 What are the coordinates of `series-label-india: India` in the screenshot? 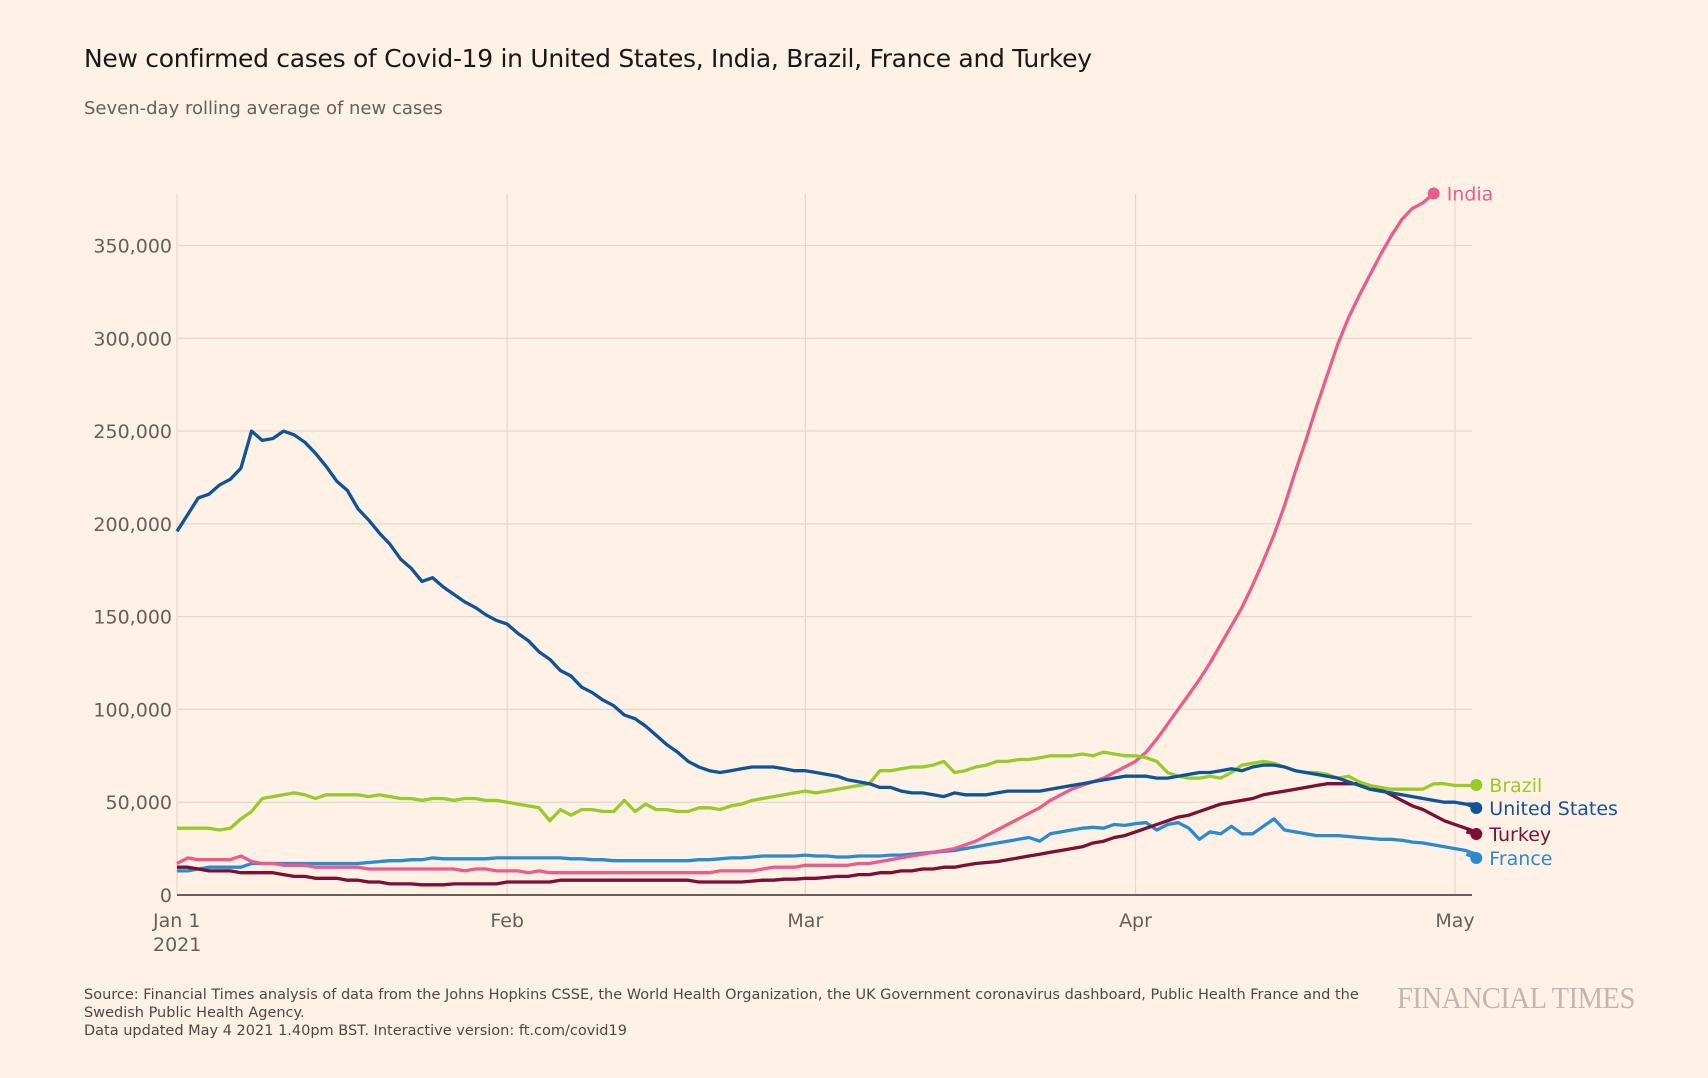 It's located at (1470, 195).